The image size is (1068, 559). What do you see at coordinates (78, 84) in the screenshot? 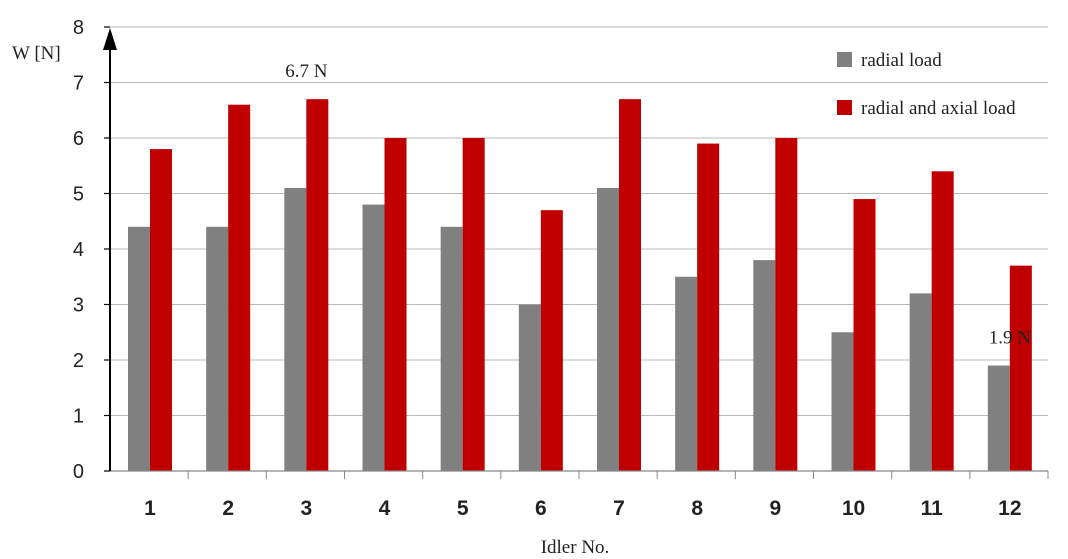
I see `y-tick-label: 7` at bounding box center [78, 84].